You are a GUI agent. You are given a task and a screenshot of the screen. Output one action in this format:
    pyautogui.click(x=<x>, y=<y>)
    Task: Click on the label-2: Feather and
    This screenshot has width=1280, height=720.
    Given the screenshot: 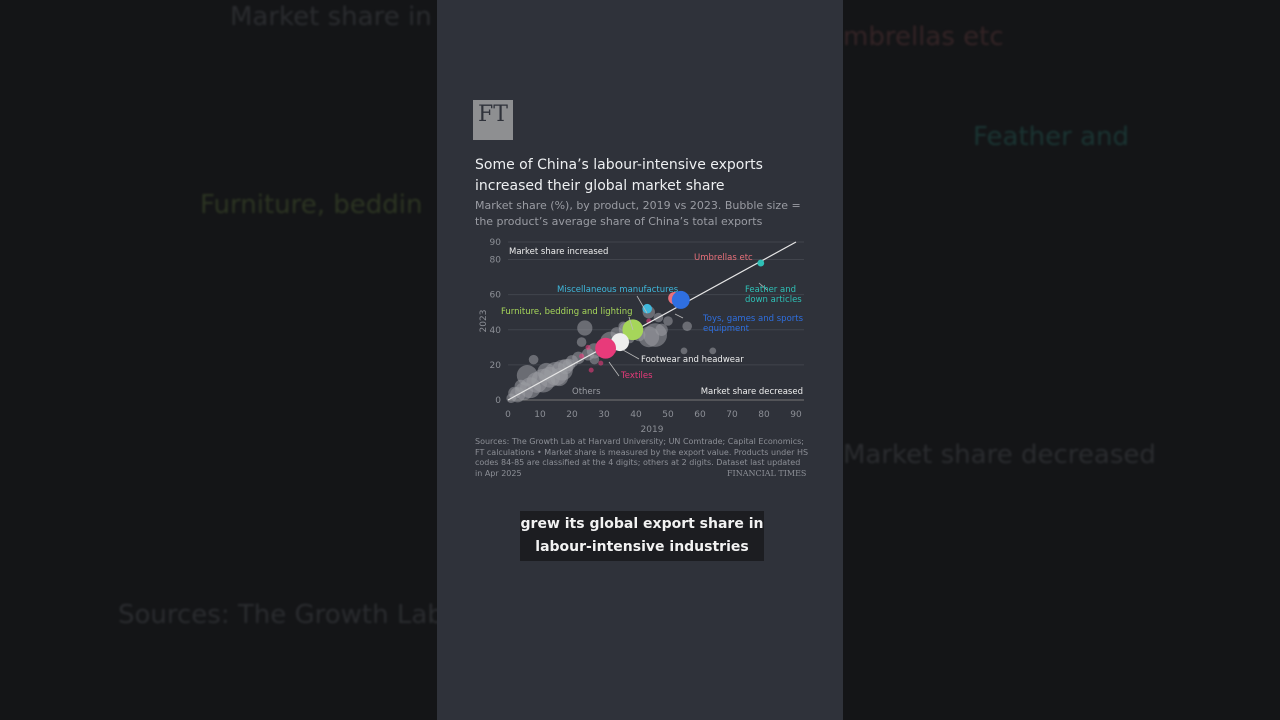 What is the action you would take?
    pyautogui.click(x=770, y=290)
    